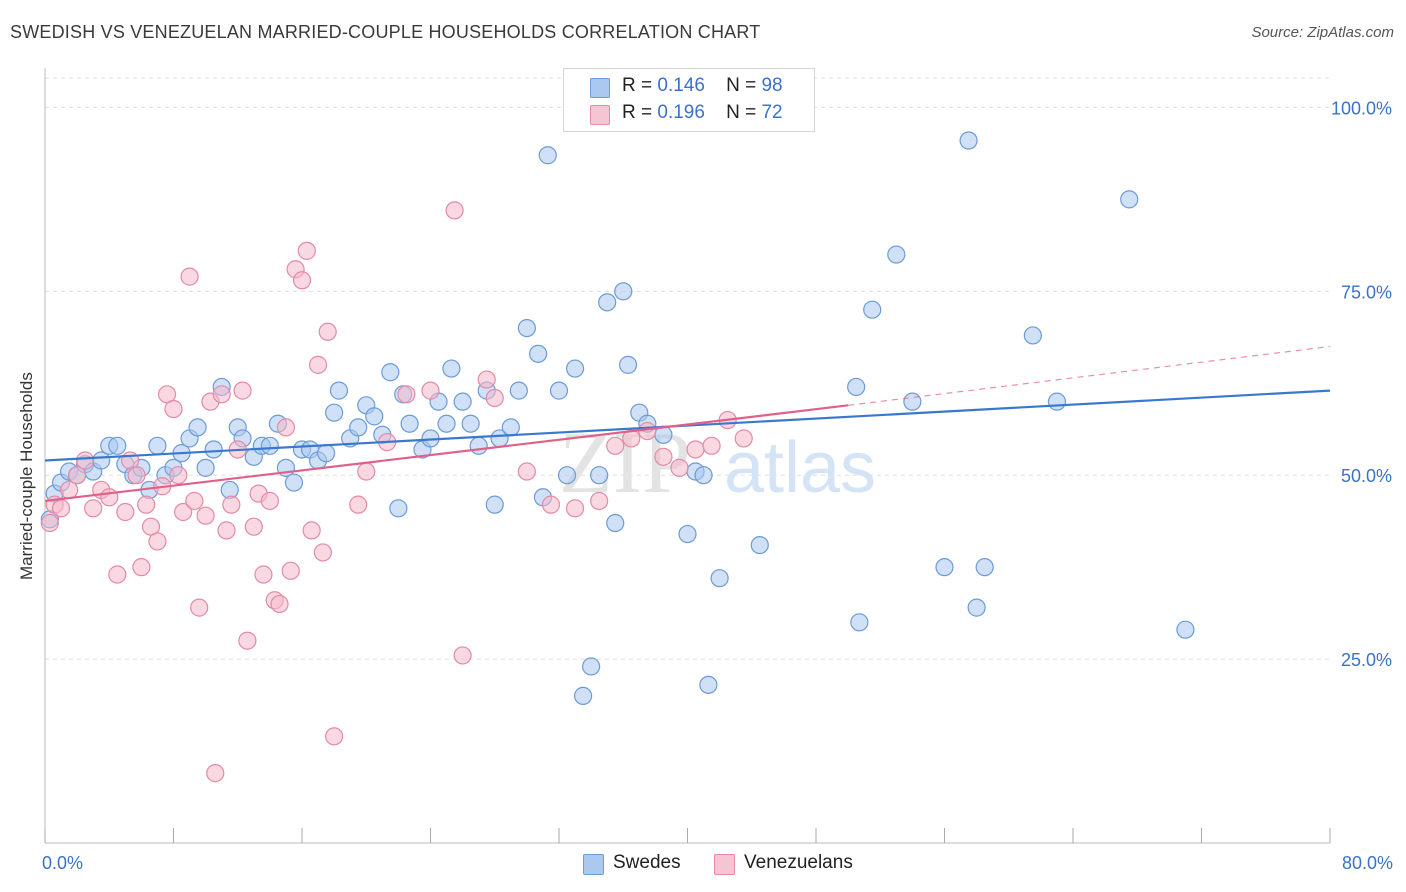  Describe the element at coordinates (647, 862) in the screenshot. I see `swedes-legend-label: Swedes` at that location.